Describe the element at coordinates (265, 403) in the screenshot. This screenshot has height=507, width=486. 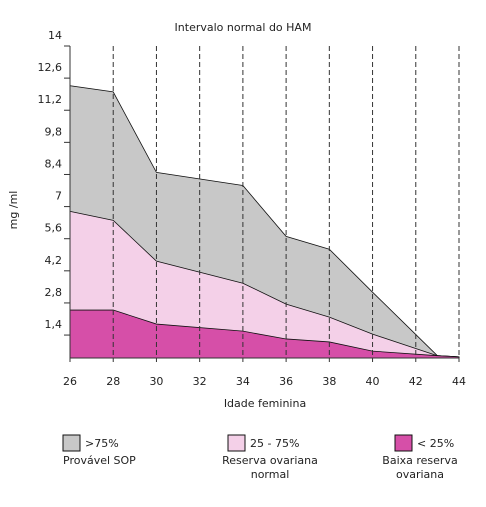
I see `x-axis-label: Idade feminina` at that location.